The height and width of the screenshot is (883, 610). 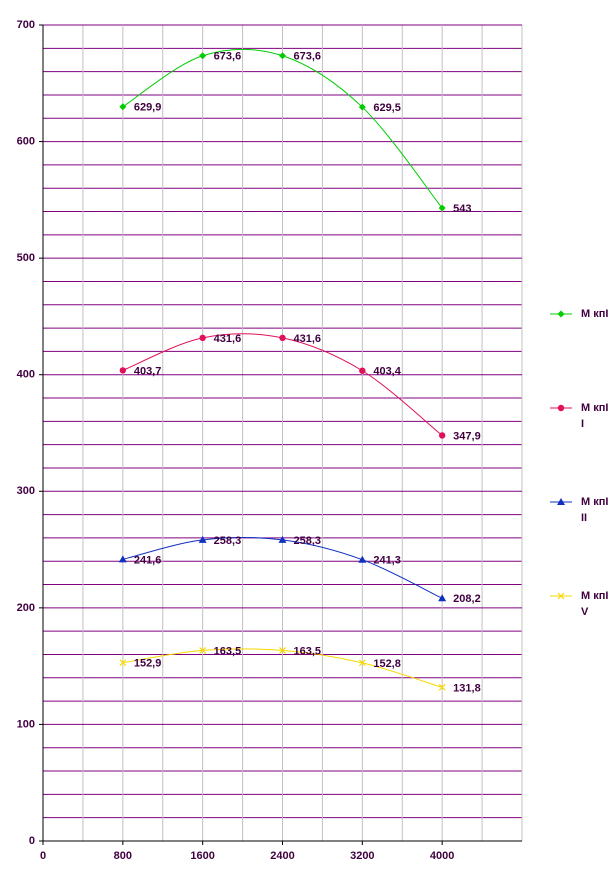 I want to click on data-label: 208,2, so click(x=467, y=599).